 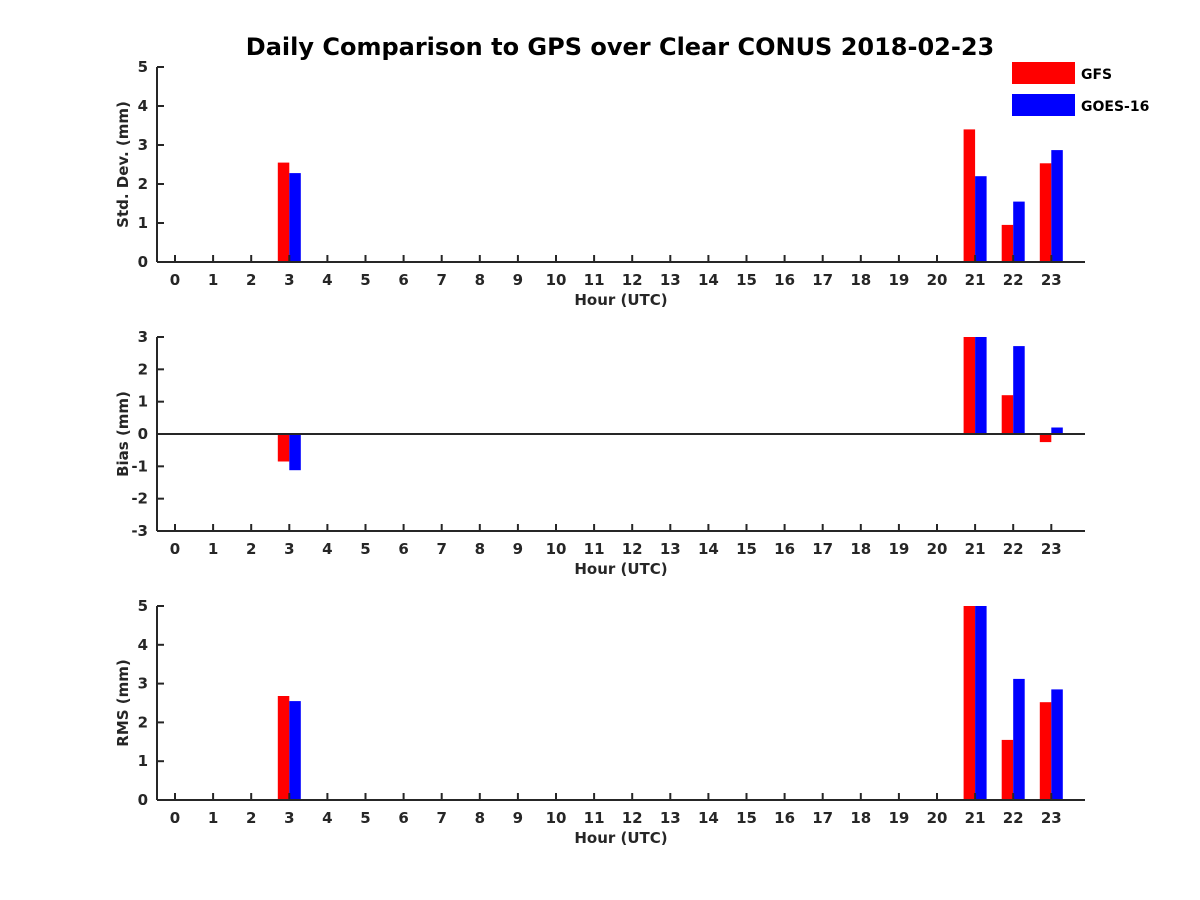 I want to click on y-axis-label: RMS (mm), so click(x=123, y=702).